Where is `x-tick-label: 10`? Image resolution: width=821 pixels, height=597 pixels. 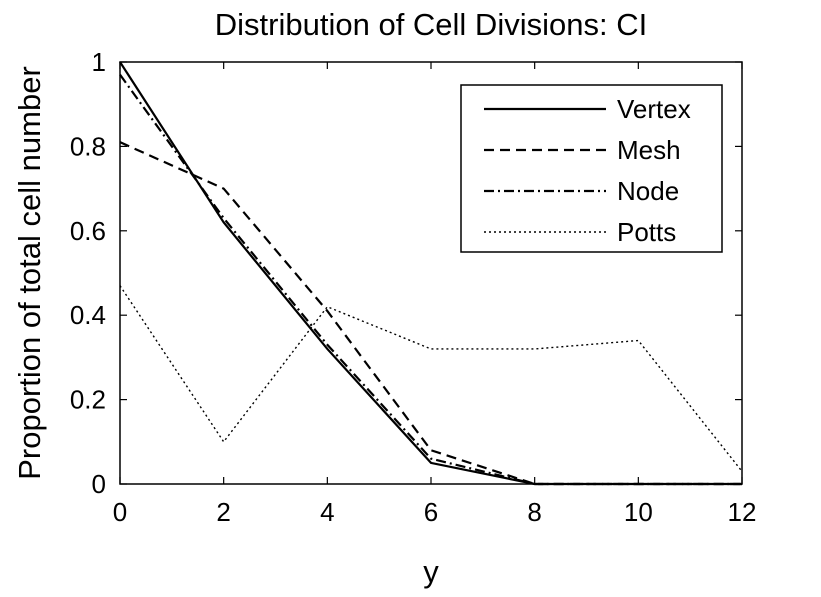 x-tick-label: 10 is located at coordinates (638, 512).